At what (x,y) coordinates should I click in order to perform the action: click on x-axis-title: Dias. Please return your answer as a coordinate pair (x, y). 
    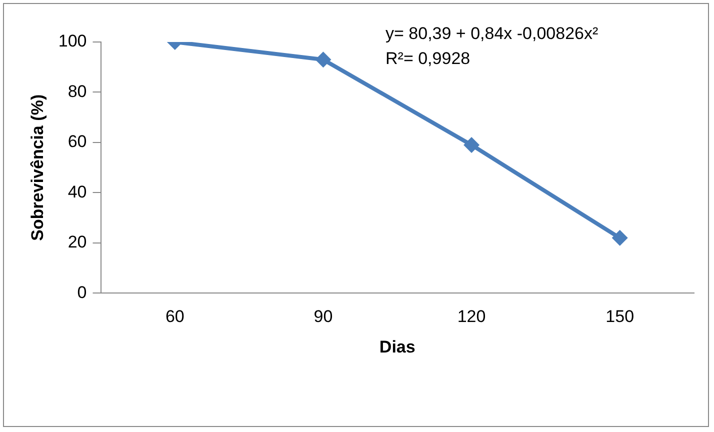
    Looking at the image, I should click on (397, 346).